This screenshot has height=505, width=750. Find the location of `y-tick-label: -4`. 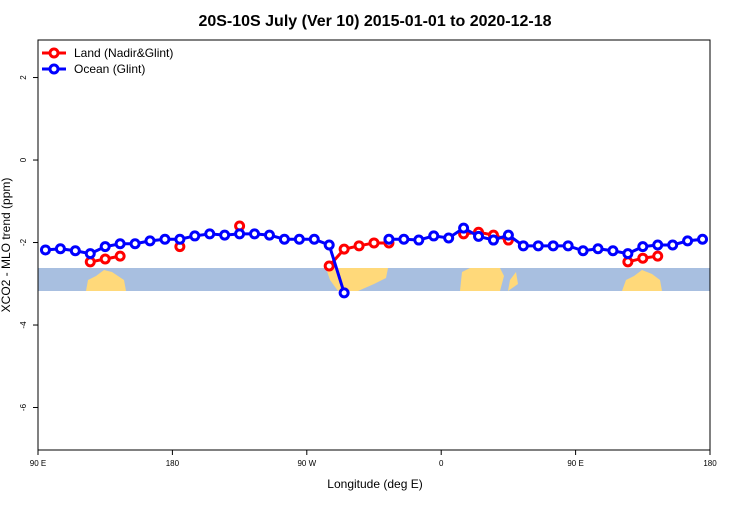

y-tick-label: -4 is located at coordinates (23, 325).